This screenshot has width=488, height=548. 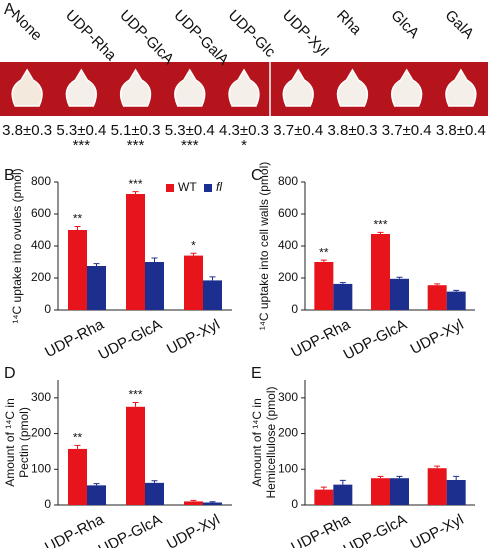 What do you see at coordinates (349, 23) in the screenshot?
I see `sample-name: Rha` at bounding box center [349, 23].